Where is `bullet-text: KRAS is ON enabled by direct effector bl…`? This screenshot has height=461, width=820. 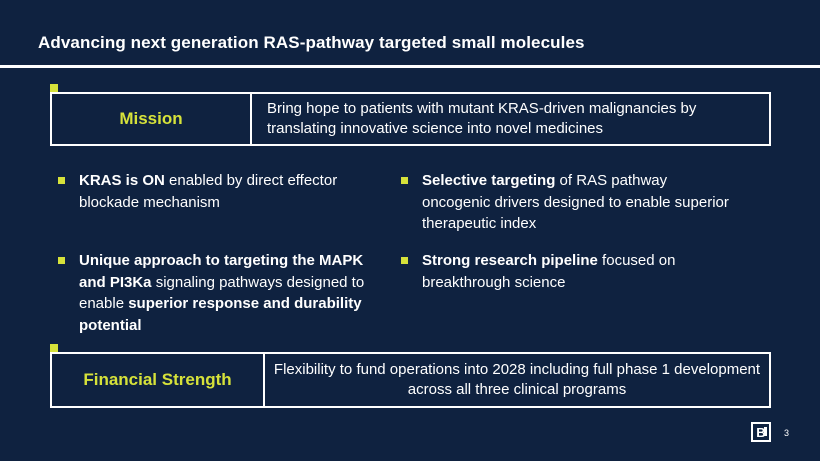
bullet-text: KRAS is ON enabled by direct effector bl… is located at coordinates (208, 191).